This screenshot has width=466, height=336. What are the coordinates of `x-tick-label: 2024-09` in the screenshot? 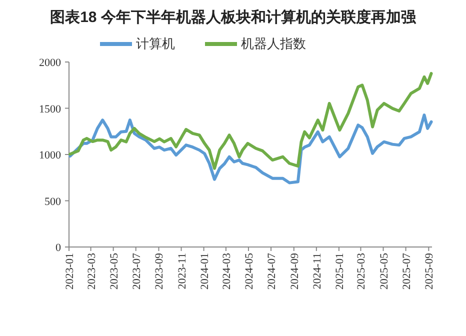 It's located at (294, 271).